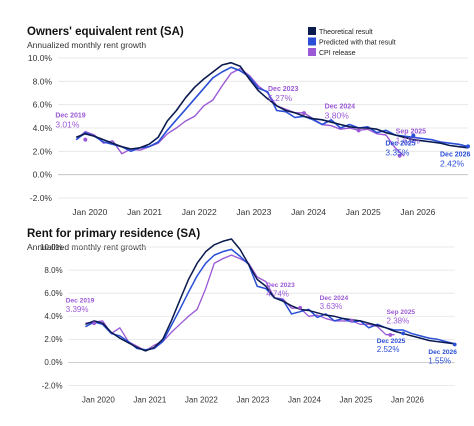 This screenshot has width=474, height=426. What do you see at coordinates (114, 234) in the screenshot?
I see `chart-title: Rent for primary residence (SA)` at bounding box center [114, 234].